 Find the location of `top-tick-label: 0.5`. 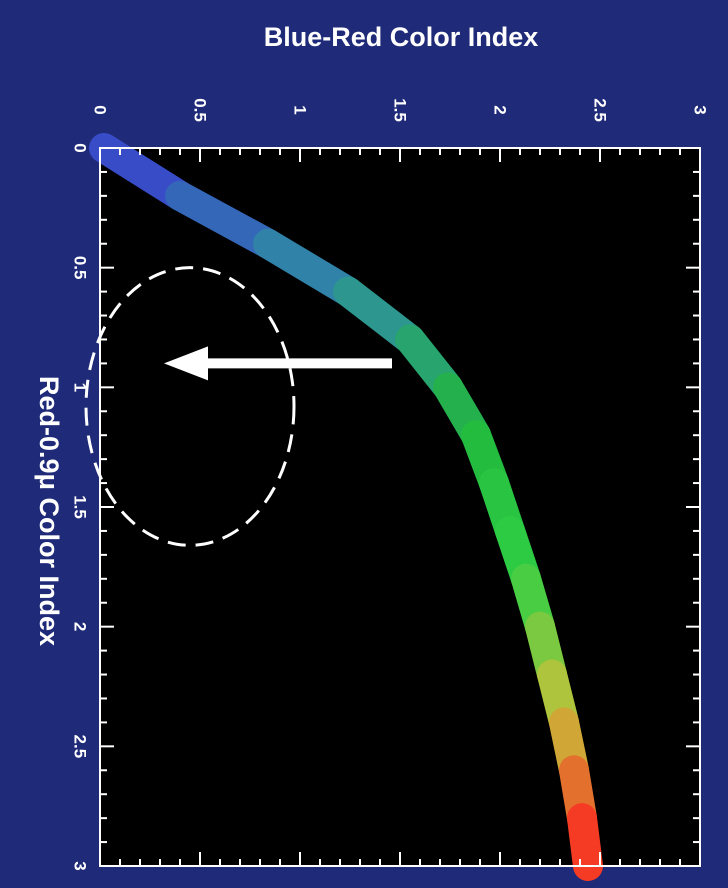

top-tick-label: 0.5 is located at coordinates (200, 110).